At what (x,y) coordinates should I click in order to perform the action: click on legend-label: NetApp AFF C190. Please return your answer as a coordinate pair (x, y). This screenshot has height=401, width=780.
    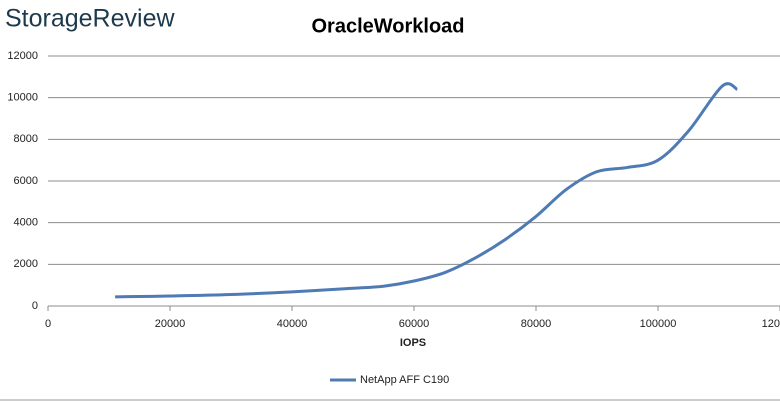
    Looking at the image, I should click on (404, 380).